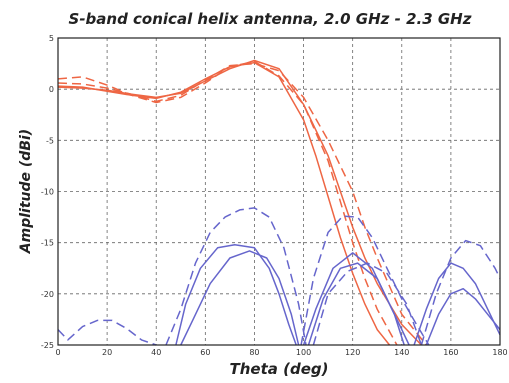 The height and width of the screenshot is (383, 509). I want to click on x-tick-label: 20, so click(107, 352).